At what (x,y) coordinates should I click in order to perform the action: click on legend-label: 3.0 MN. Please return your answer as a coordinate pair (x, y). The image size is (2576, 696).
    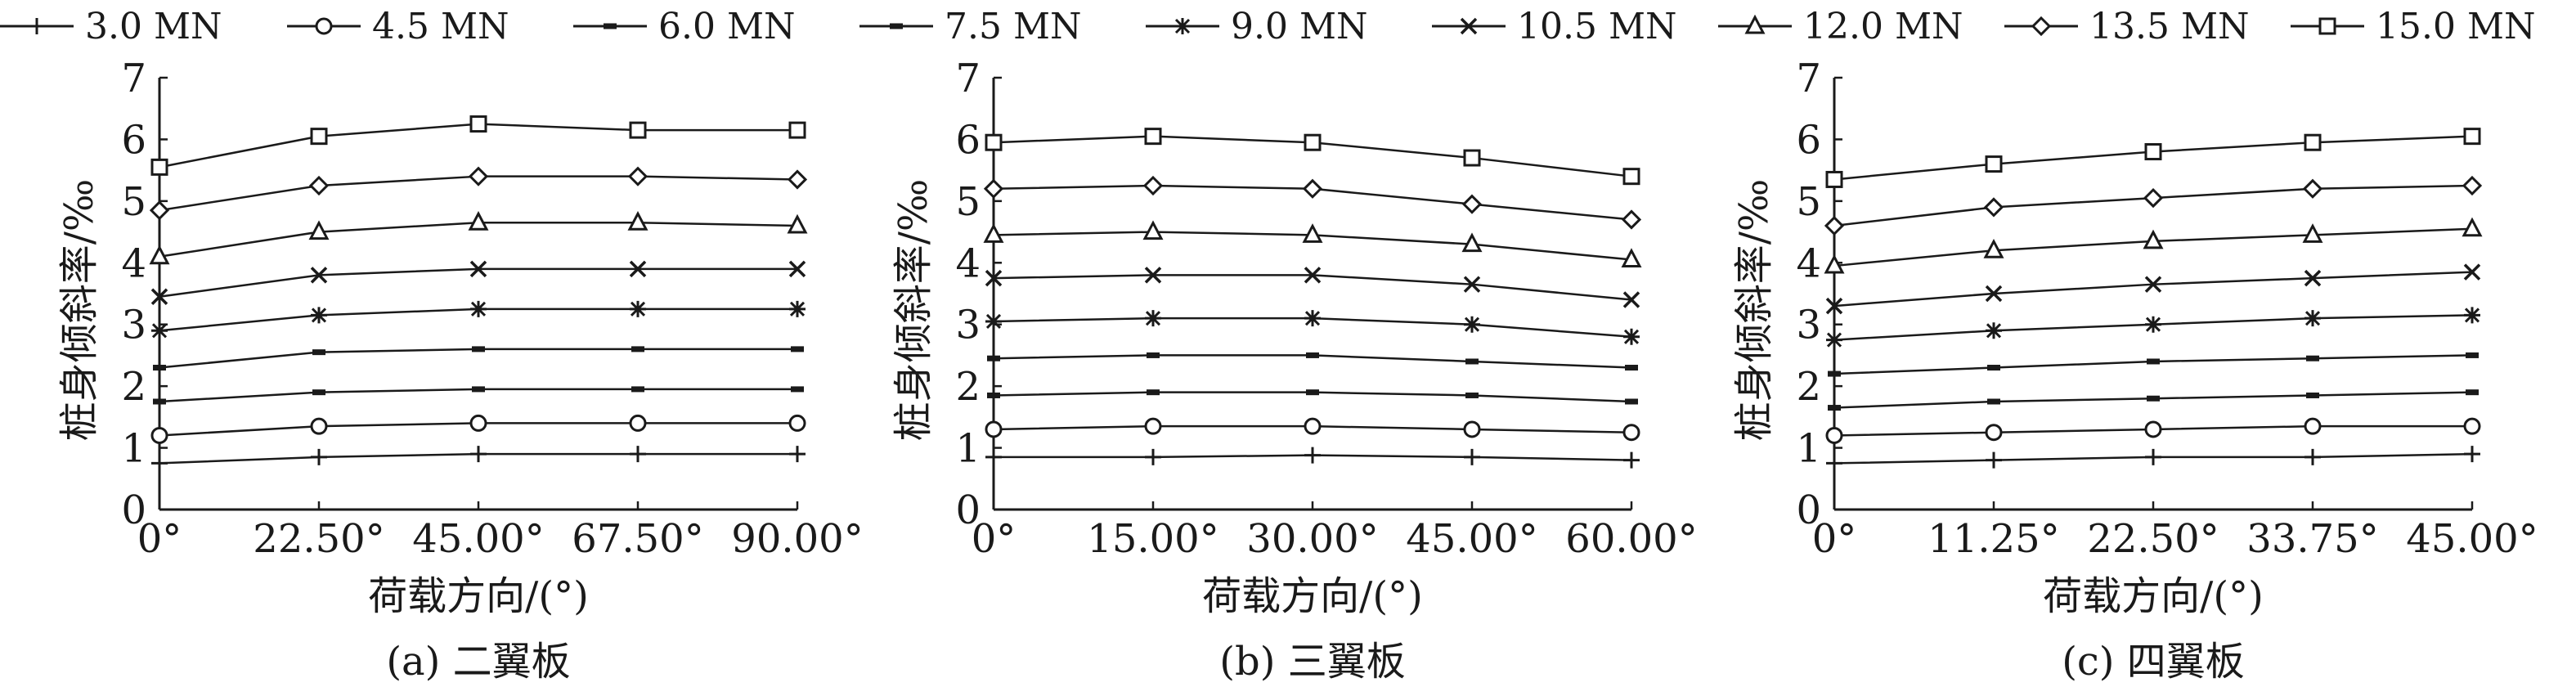
    Looking at the image, I should click on (153, 26).